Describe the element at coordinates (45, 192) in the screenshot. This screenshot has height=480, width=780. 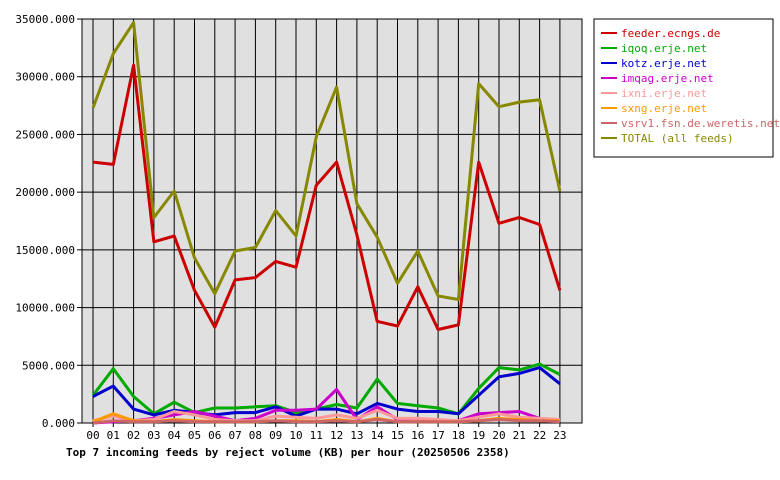
I see `y-tick-label: 20000.000` at that location.